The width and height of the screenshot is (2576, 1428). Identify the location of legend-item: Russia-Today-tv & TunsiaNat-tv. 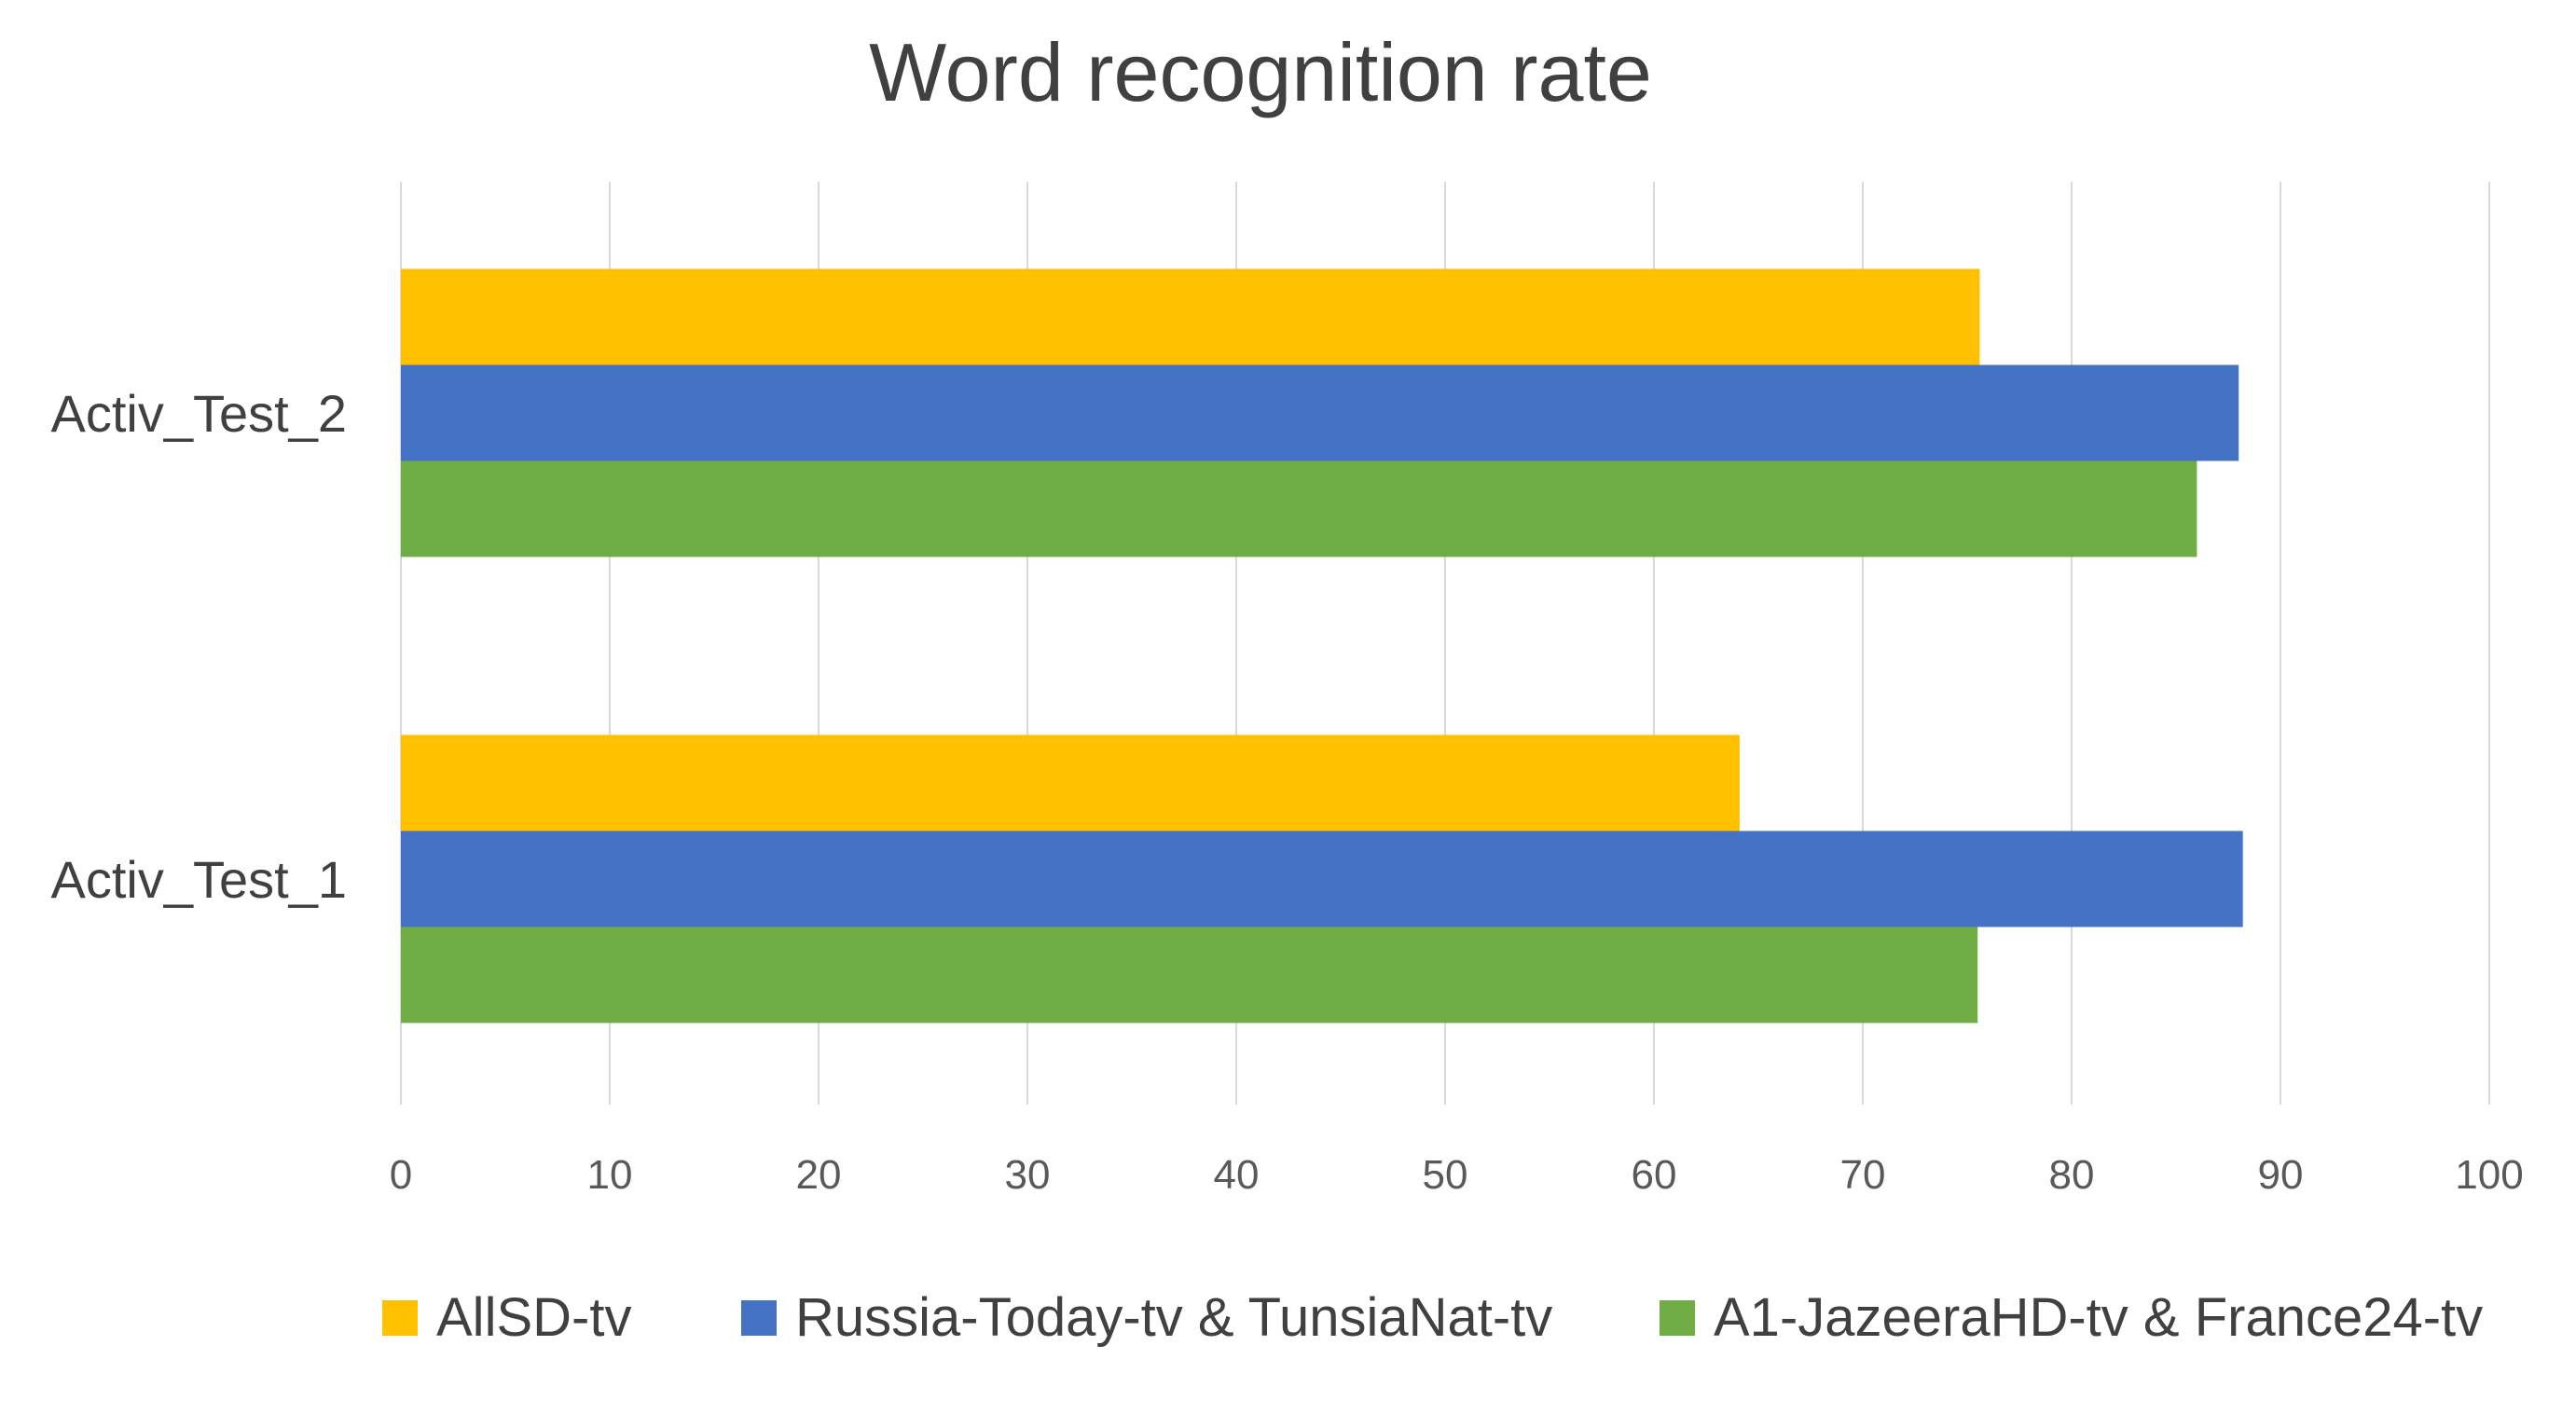
(1146, 1317).